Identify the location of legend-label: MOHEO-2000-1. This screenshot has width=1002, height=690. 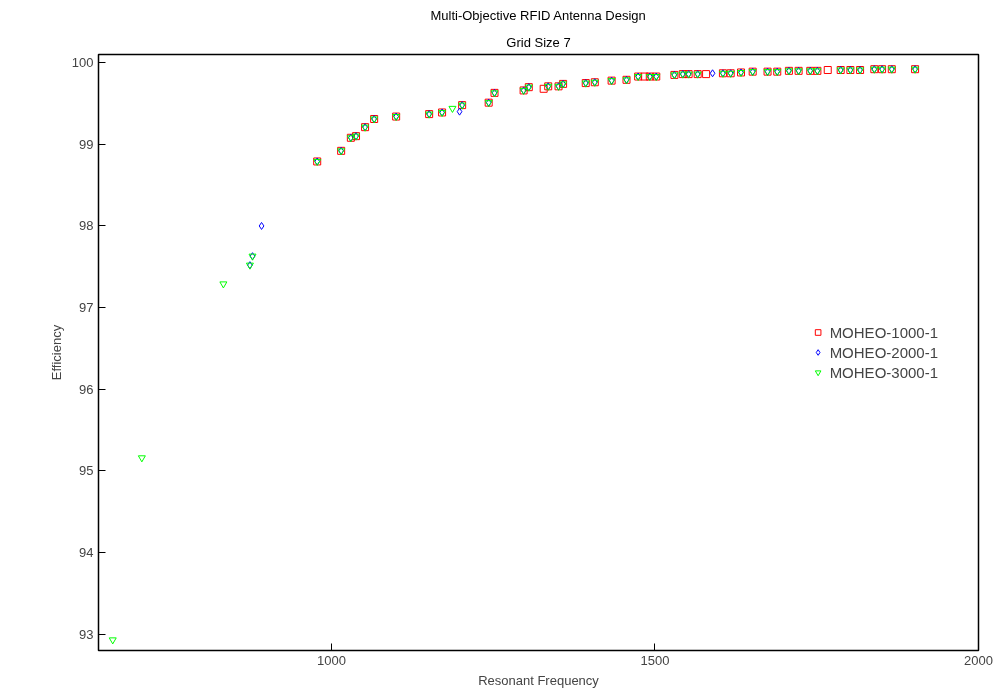
(883, 352).